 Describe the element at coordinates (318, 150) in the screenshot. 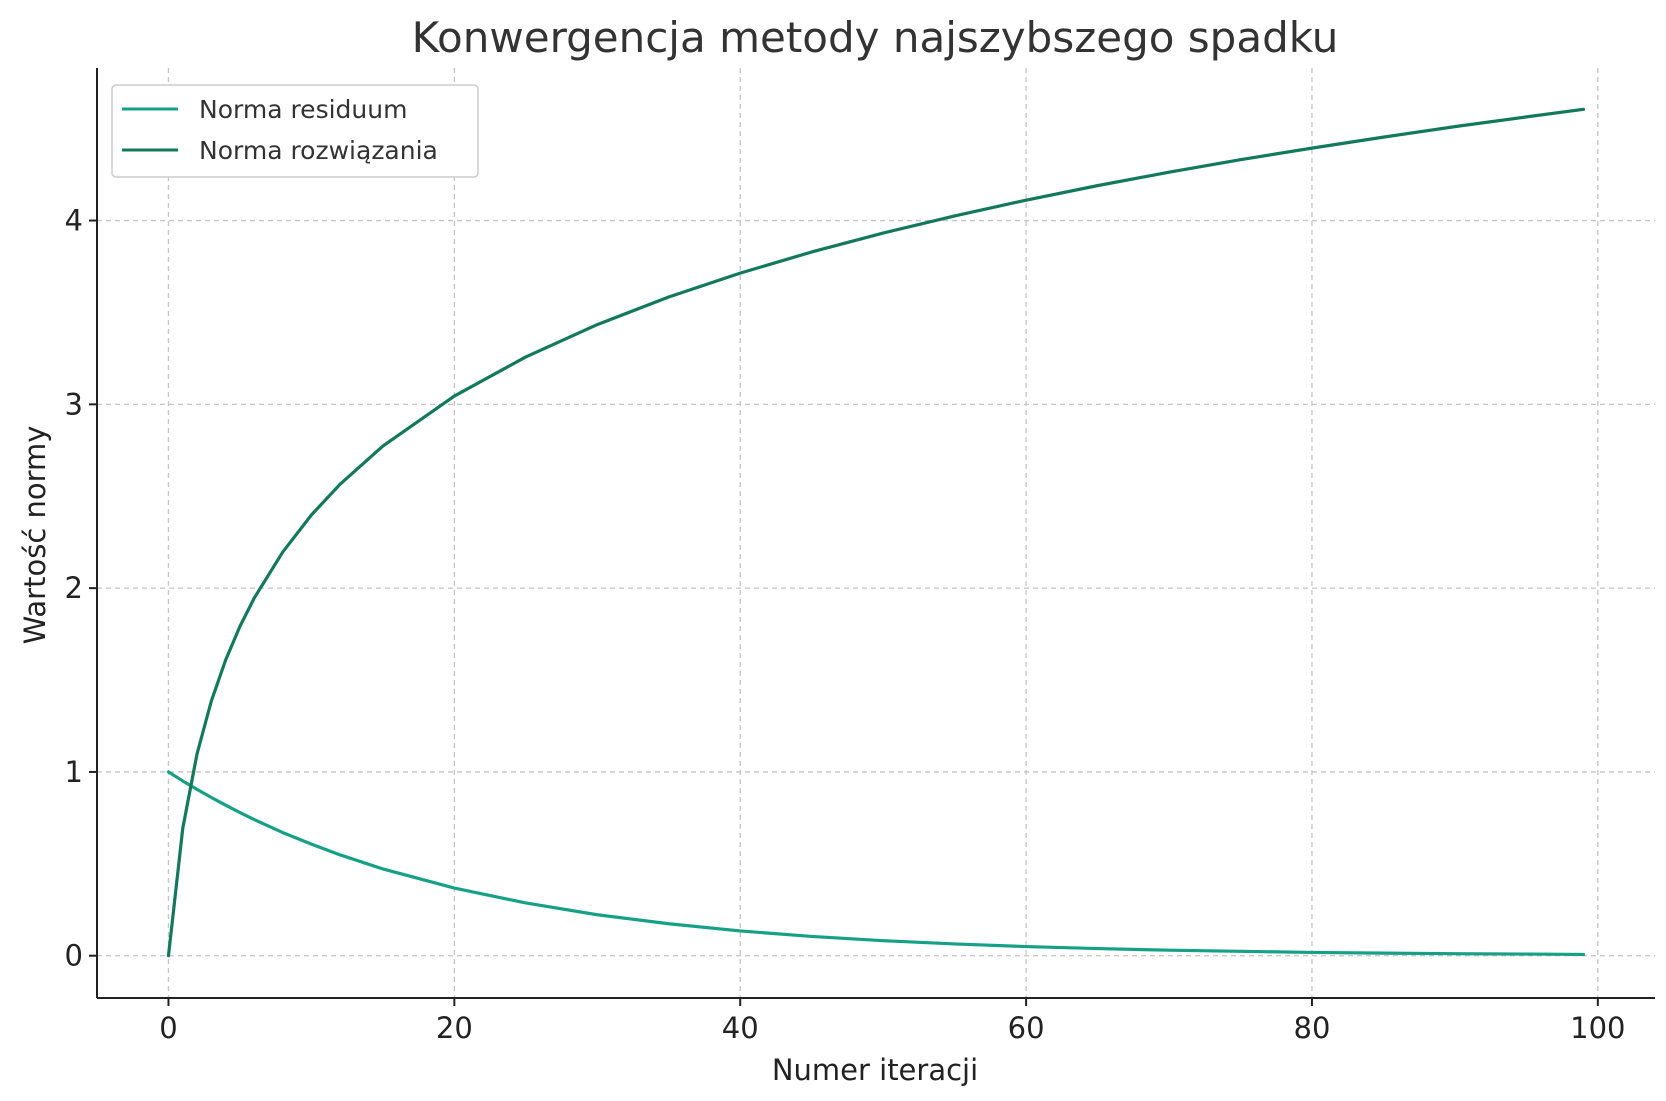

I see `legend-label-rozwiazania: Norma rozwiązania` at that location.